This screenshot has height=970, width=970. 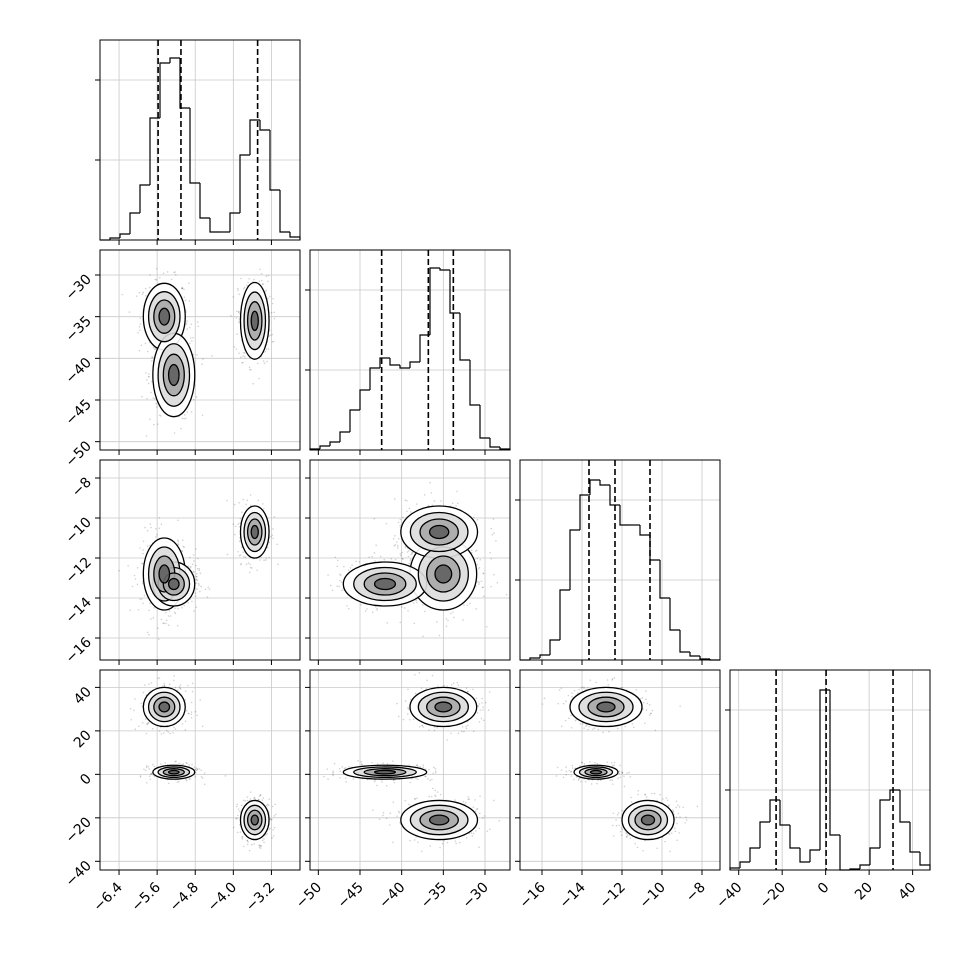 What do you see at coordinates (108, 896) in the screenshot?
I see `x-tick-label: −6.4` at bounding box center [108, 896].